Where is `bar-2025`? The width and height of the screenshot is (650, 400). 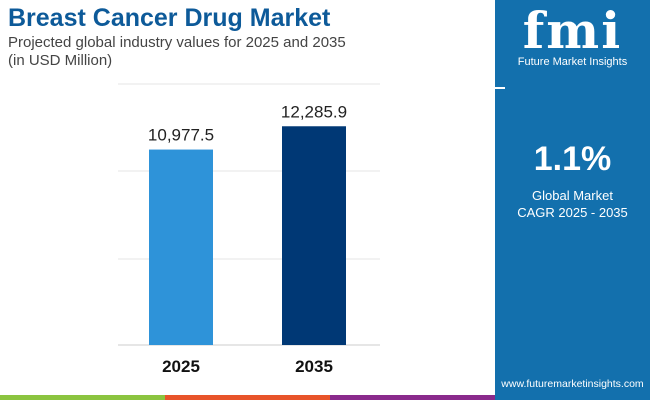
bar-2025 is located at coordinates (181, 247).